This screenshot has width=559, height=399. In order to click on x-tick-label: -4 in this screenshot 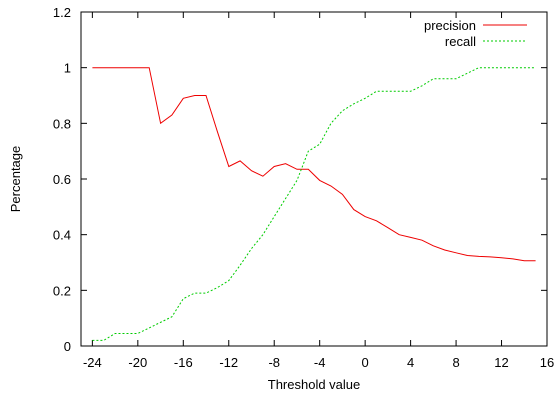, I will do `click(320, 362)`.